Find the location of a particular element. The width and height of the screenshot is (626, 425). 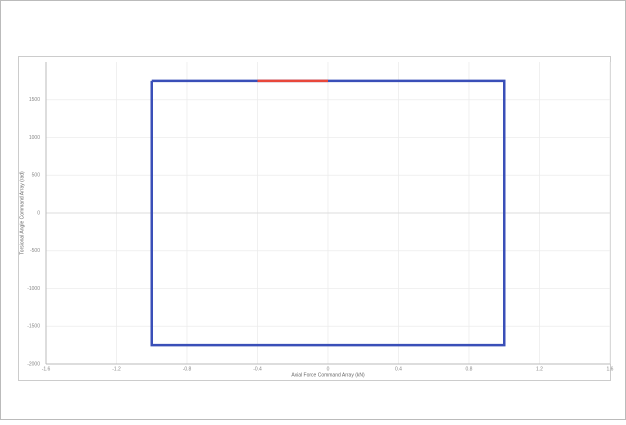

y-tick-label: 500 is located at coordinates (36, 176).